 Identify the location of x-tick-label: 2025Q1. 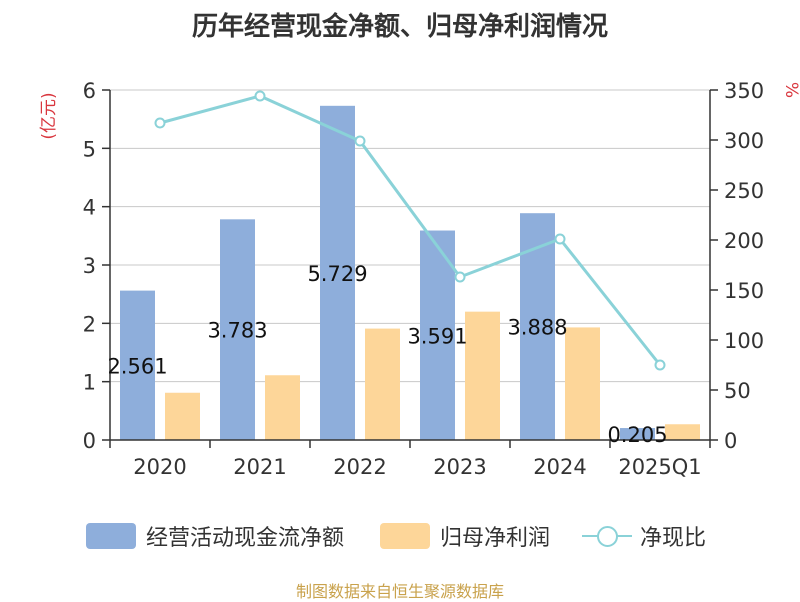
(659, 467).